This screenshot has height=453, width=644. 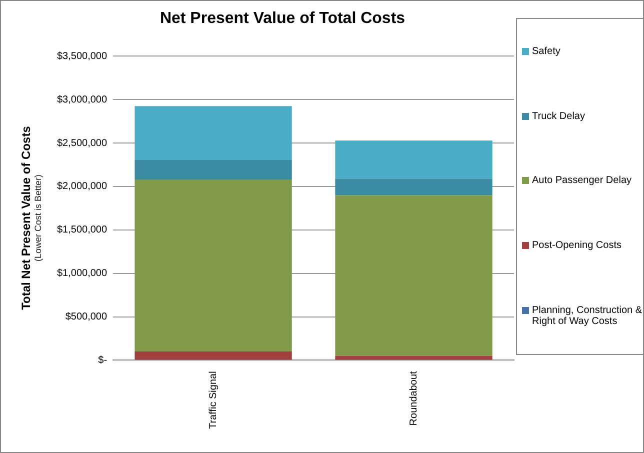 What do you see at coordinates (82, 56) in the screenshot?
I see `y-tick-label: $3,500,000` at bounding box center [82, 56].